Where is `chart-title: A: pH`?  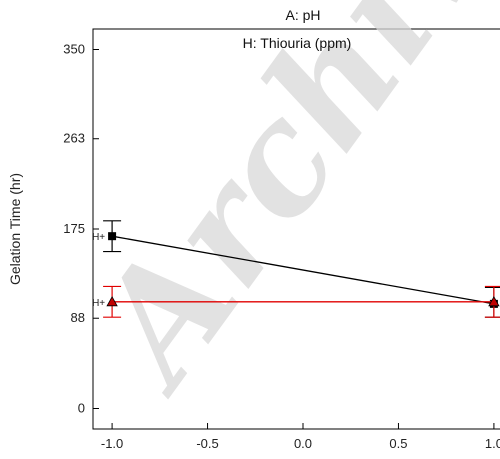 chart-title: A: pH is located at coordinates (302, 15).